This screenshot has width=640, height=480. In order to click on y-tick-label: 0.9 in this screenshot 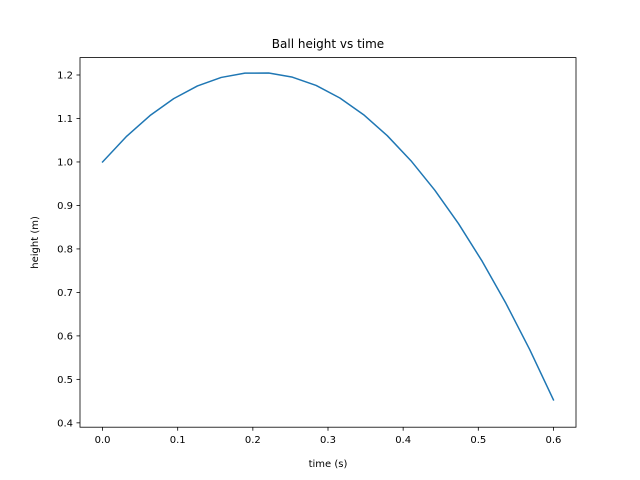, I will do `click(65, 206)`.